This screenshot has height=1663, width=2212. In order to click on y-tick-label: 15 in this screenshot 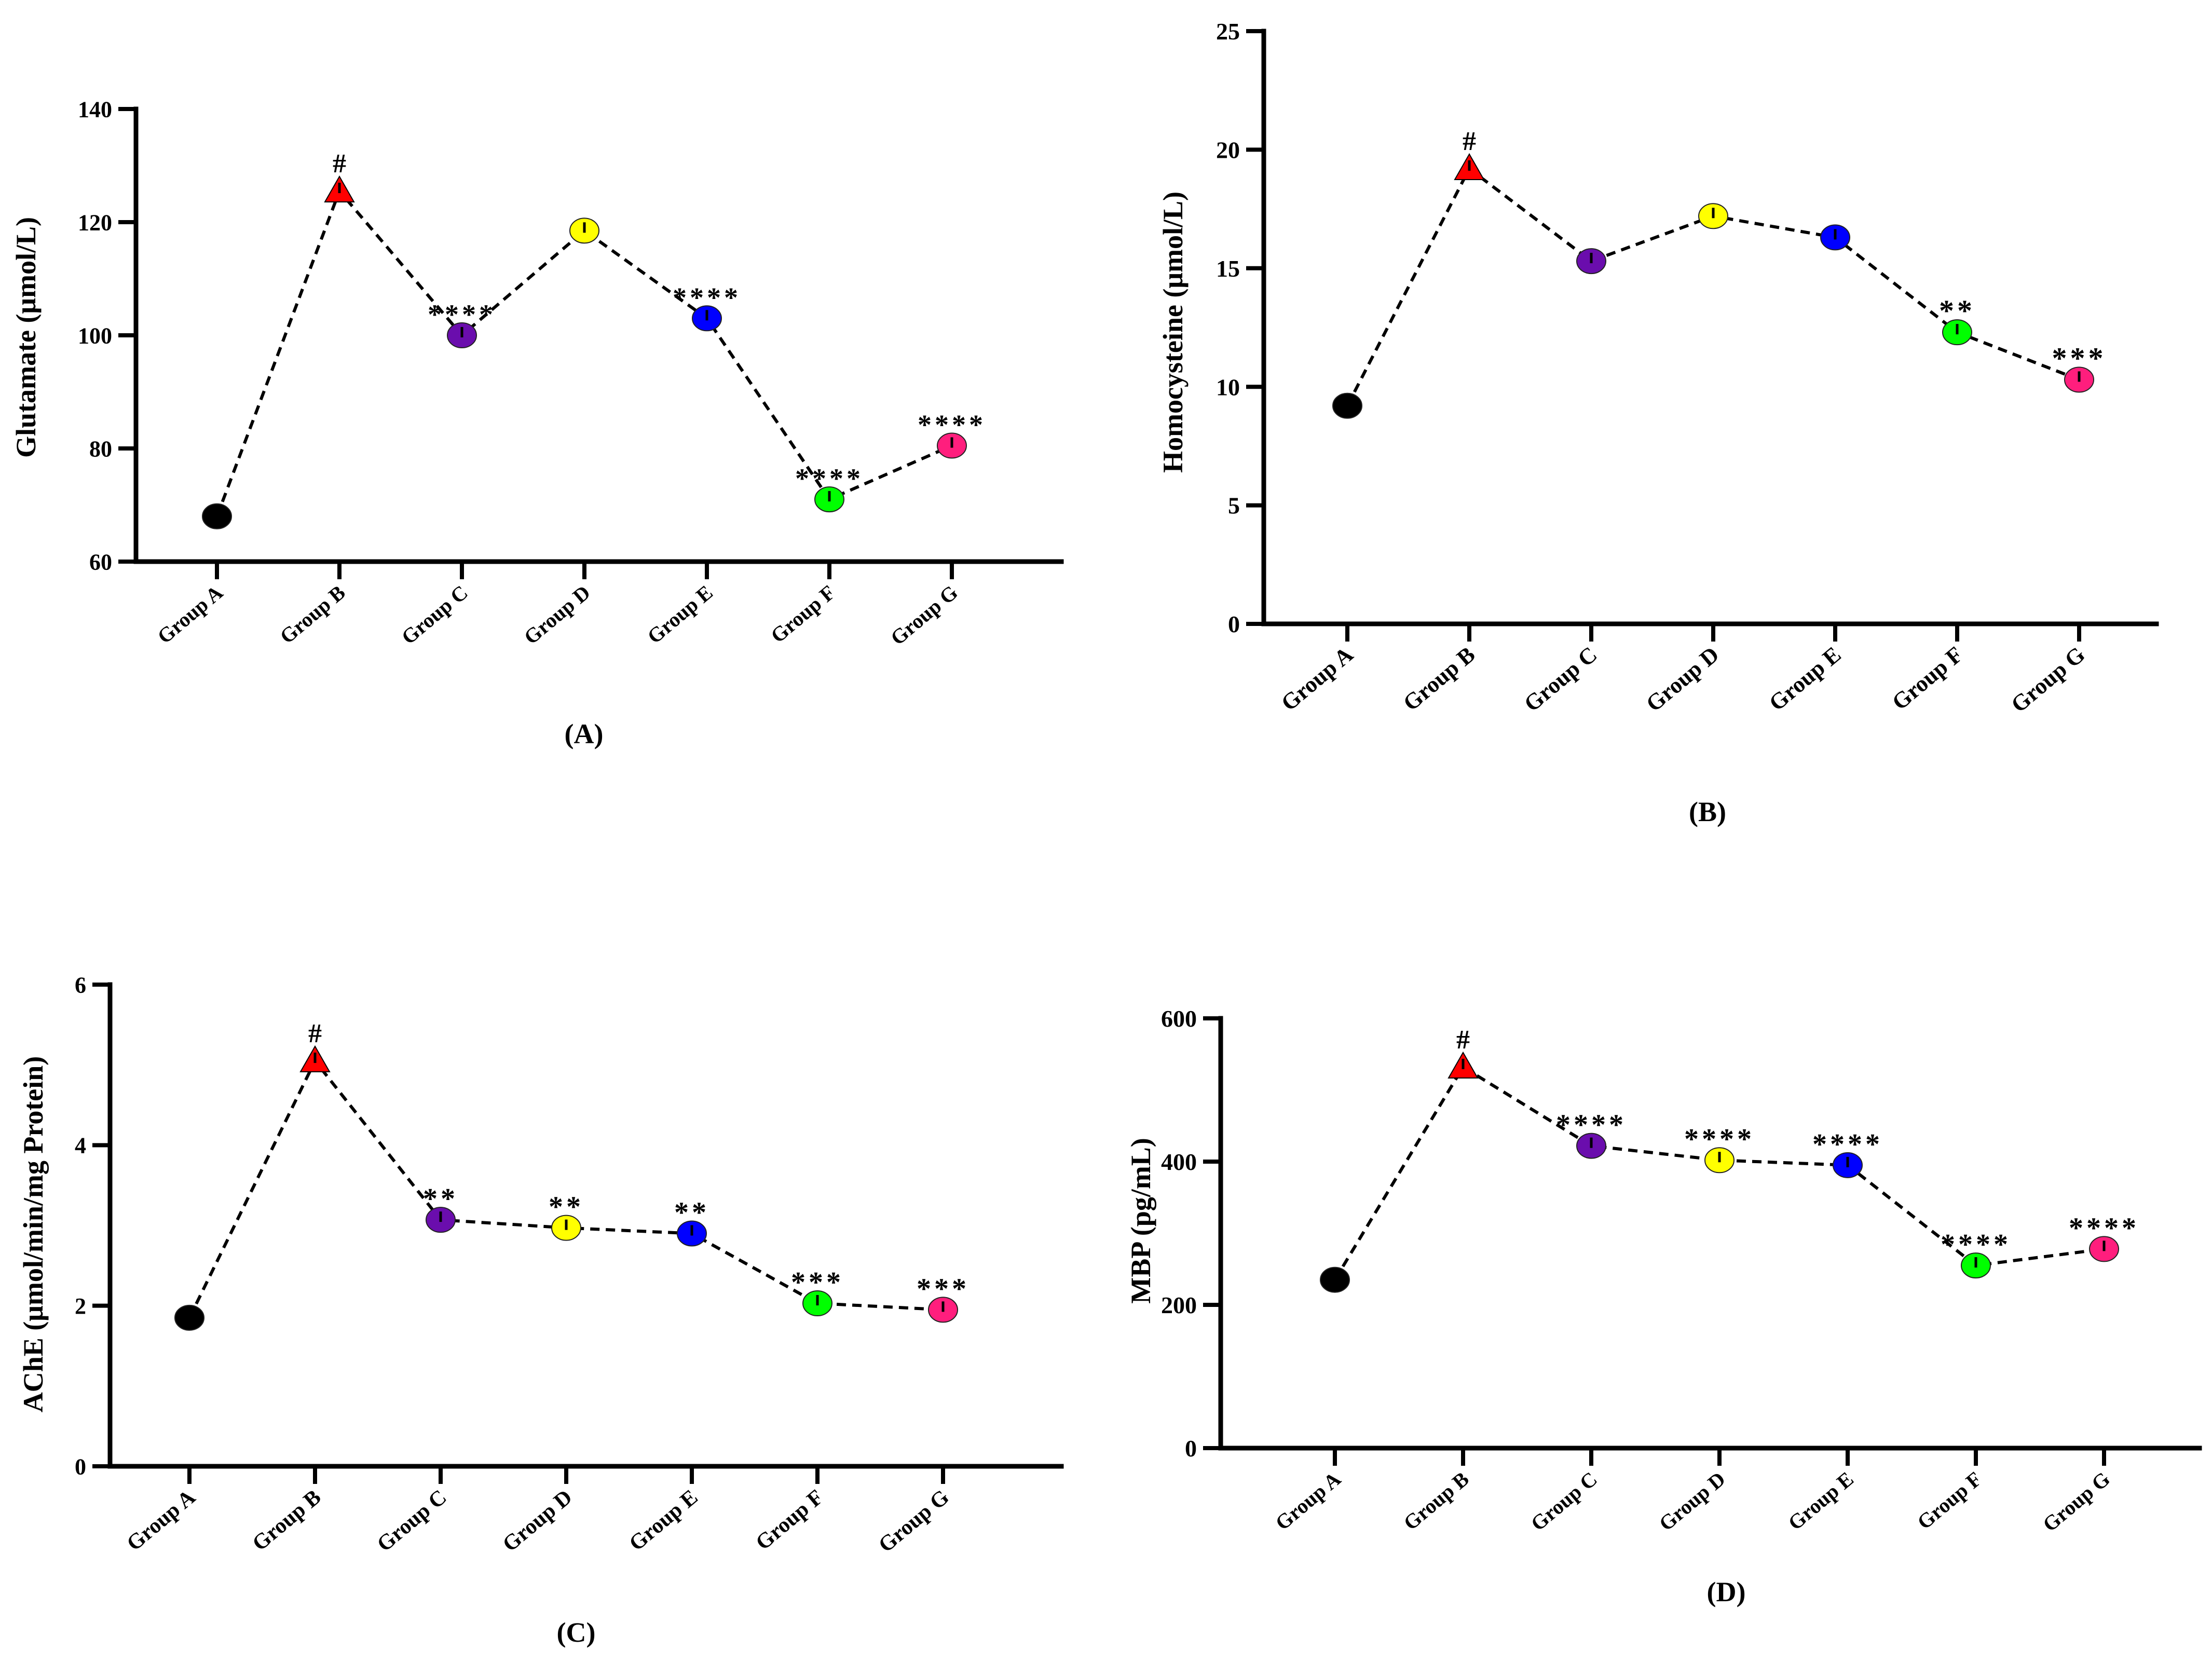, I will do `click(1228, 268)`.